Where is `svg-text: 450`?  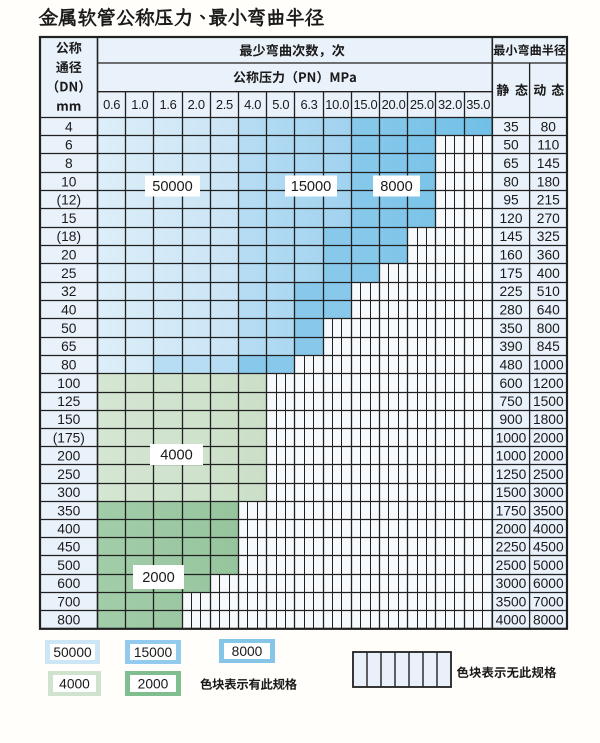
svg-text: 450 is located at coordinates (68, 547).